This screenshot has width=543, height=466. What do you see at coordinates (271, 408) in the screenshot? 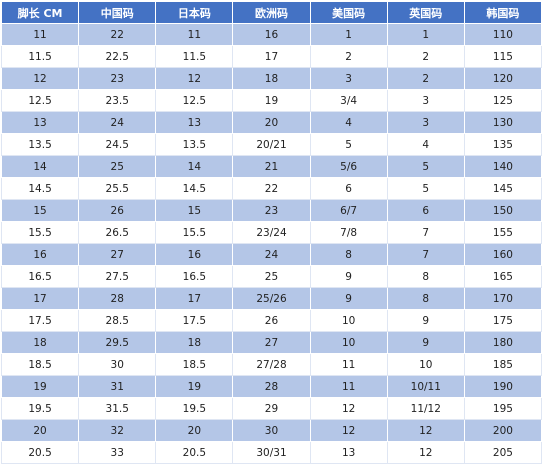
I see `table-row: 19.5 31.5 19.5 29 12 11/12 195` at bounding box center [271, 408].